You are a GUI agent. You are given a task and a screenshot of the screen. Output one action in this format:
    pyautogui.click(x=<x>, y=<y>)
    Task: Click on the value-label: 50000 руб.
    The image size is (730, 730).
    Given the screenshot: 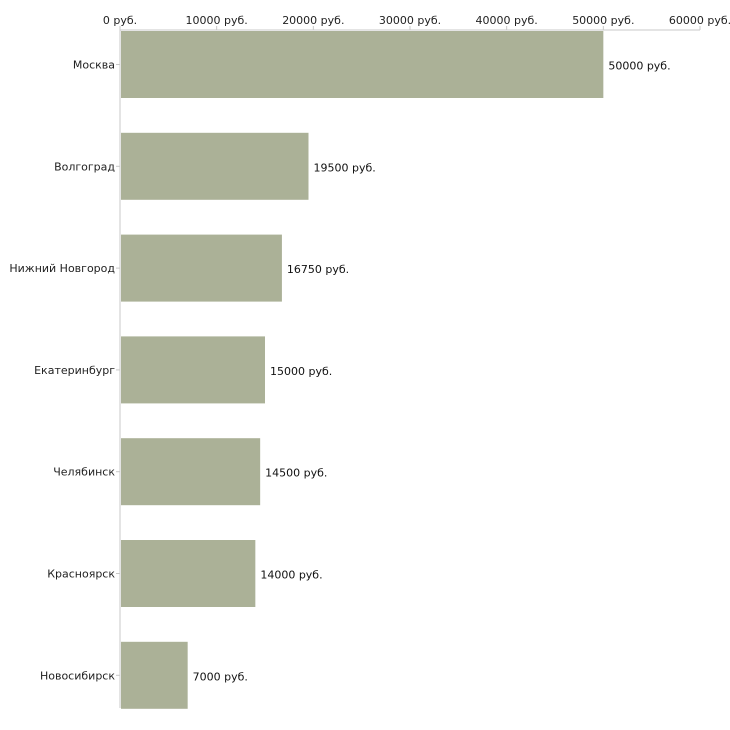 What is the action you would take?
    pyautogui.click(x=639, y=66)
    